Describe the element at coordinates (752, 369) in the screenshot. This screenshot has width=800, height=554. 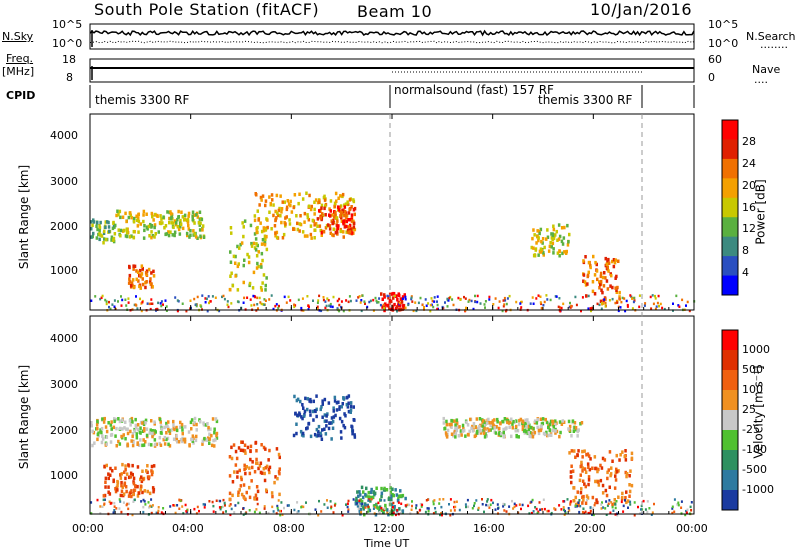
I see `velocity-colorbar-tick: 500` at that location.